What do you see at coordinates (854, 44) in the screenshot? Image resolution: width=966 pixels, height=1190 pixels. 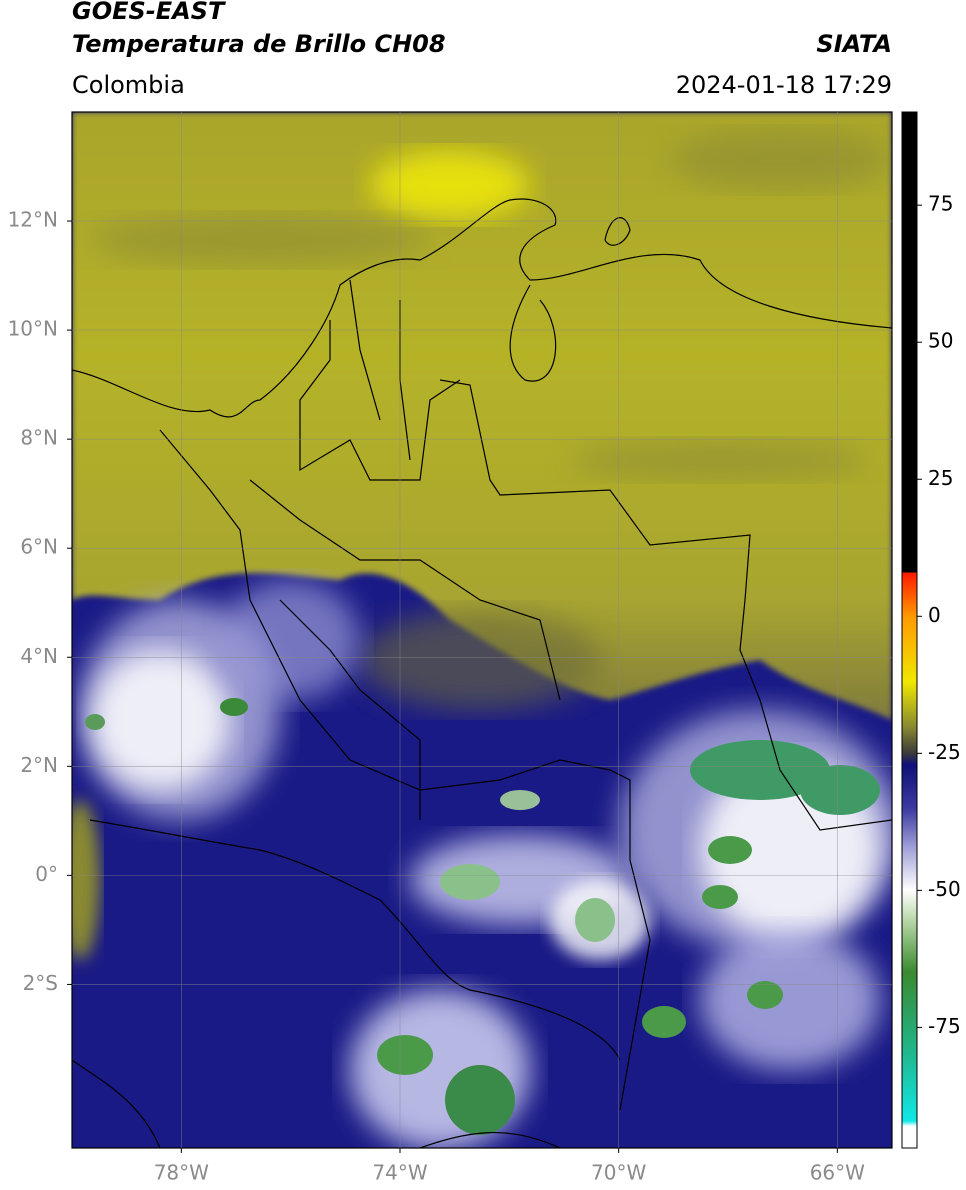 I see `source: SIATA` at bounding box center [854, 44].